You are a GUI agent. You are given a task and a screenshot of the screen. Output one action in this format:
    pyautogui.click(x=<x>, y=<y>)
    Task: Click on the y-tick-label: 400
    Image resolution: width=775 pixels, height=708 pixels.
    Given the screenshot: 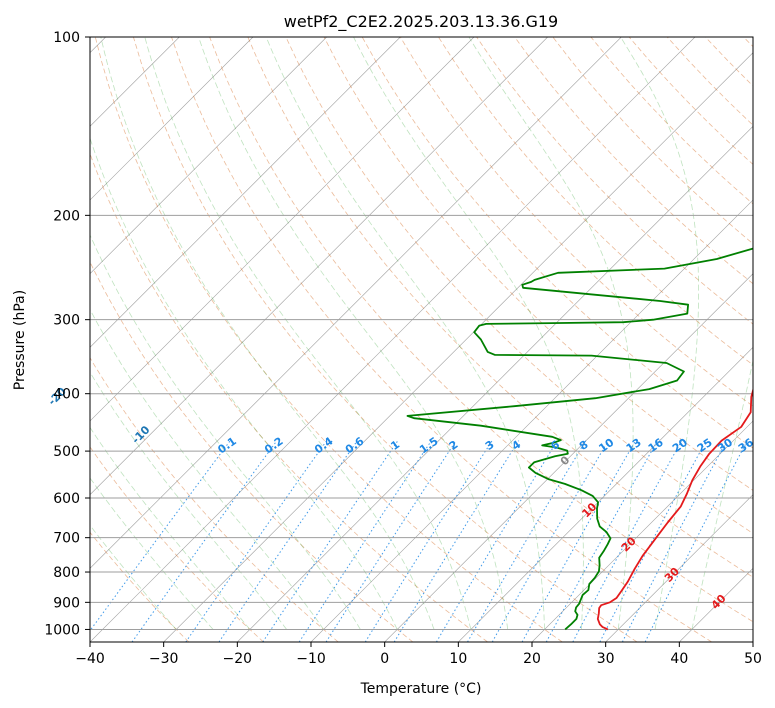 What is the action you would take?
    pyautogui.click(x=66, y=395)
    